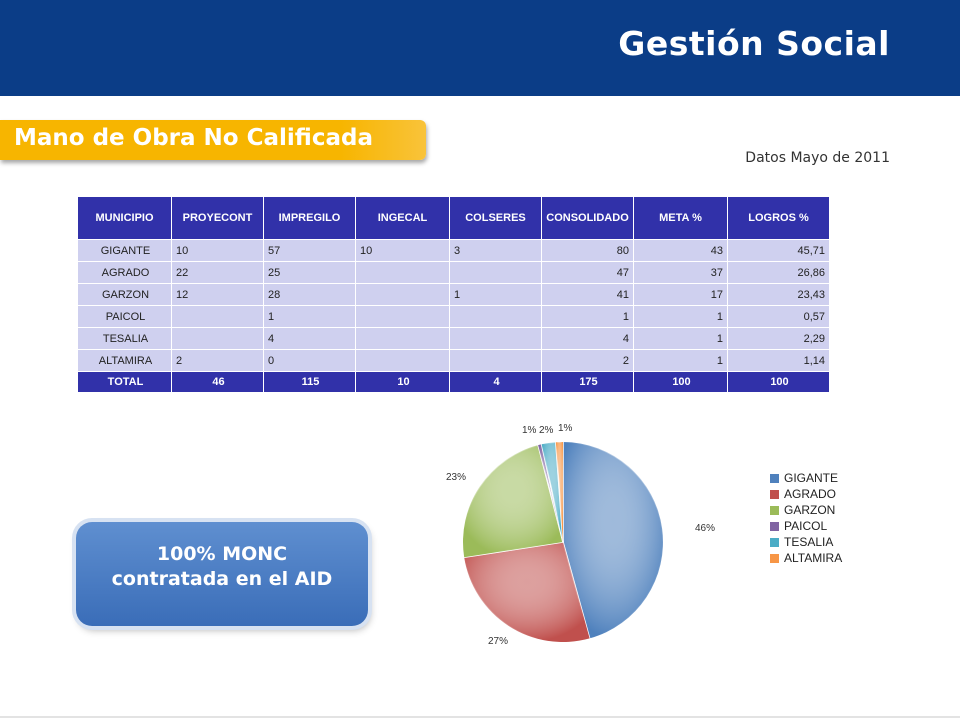  Describe the element at coordinates (810, 510) in the screenshot. I see `legend-label: GARZON` at that location.